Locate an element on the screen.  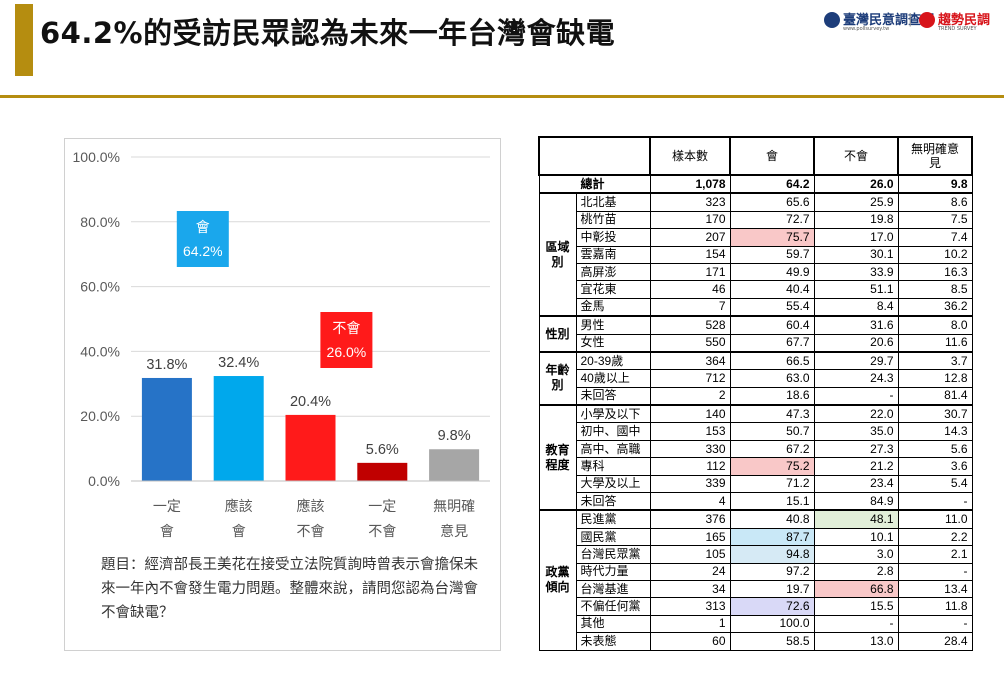
table-cell: 72.6 is located at coordinates (772, 606).